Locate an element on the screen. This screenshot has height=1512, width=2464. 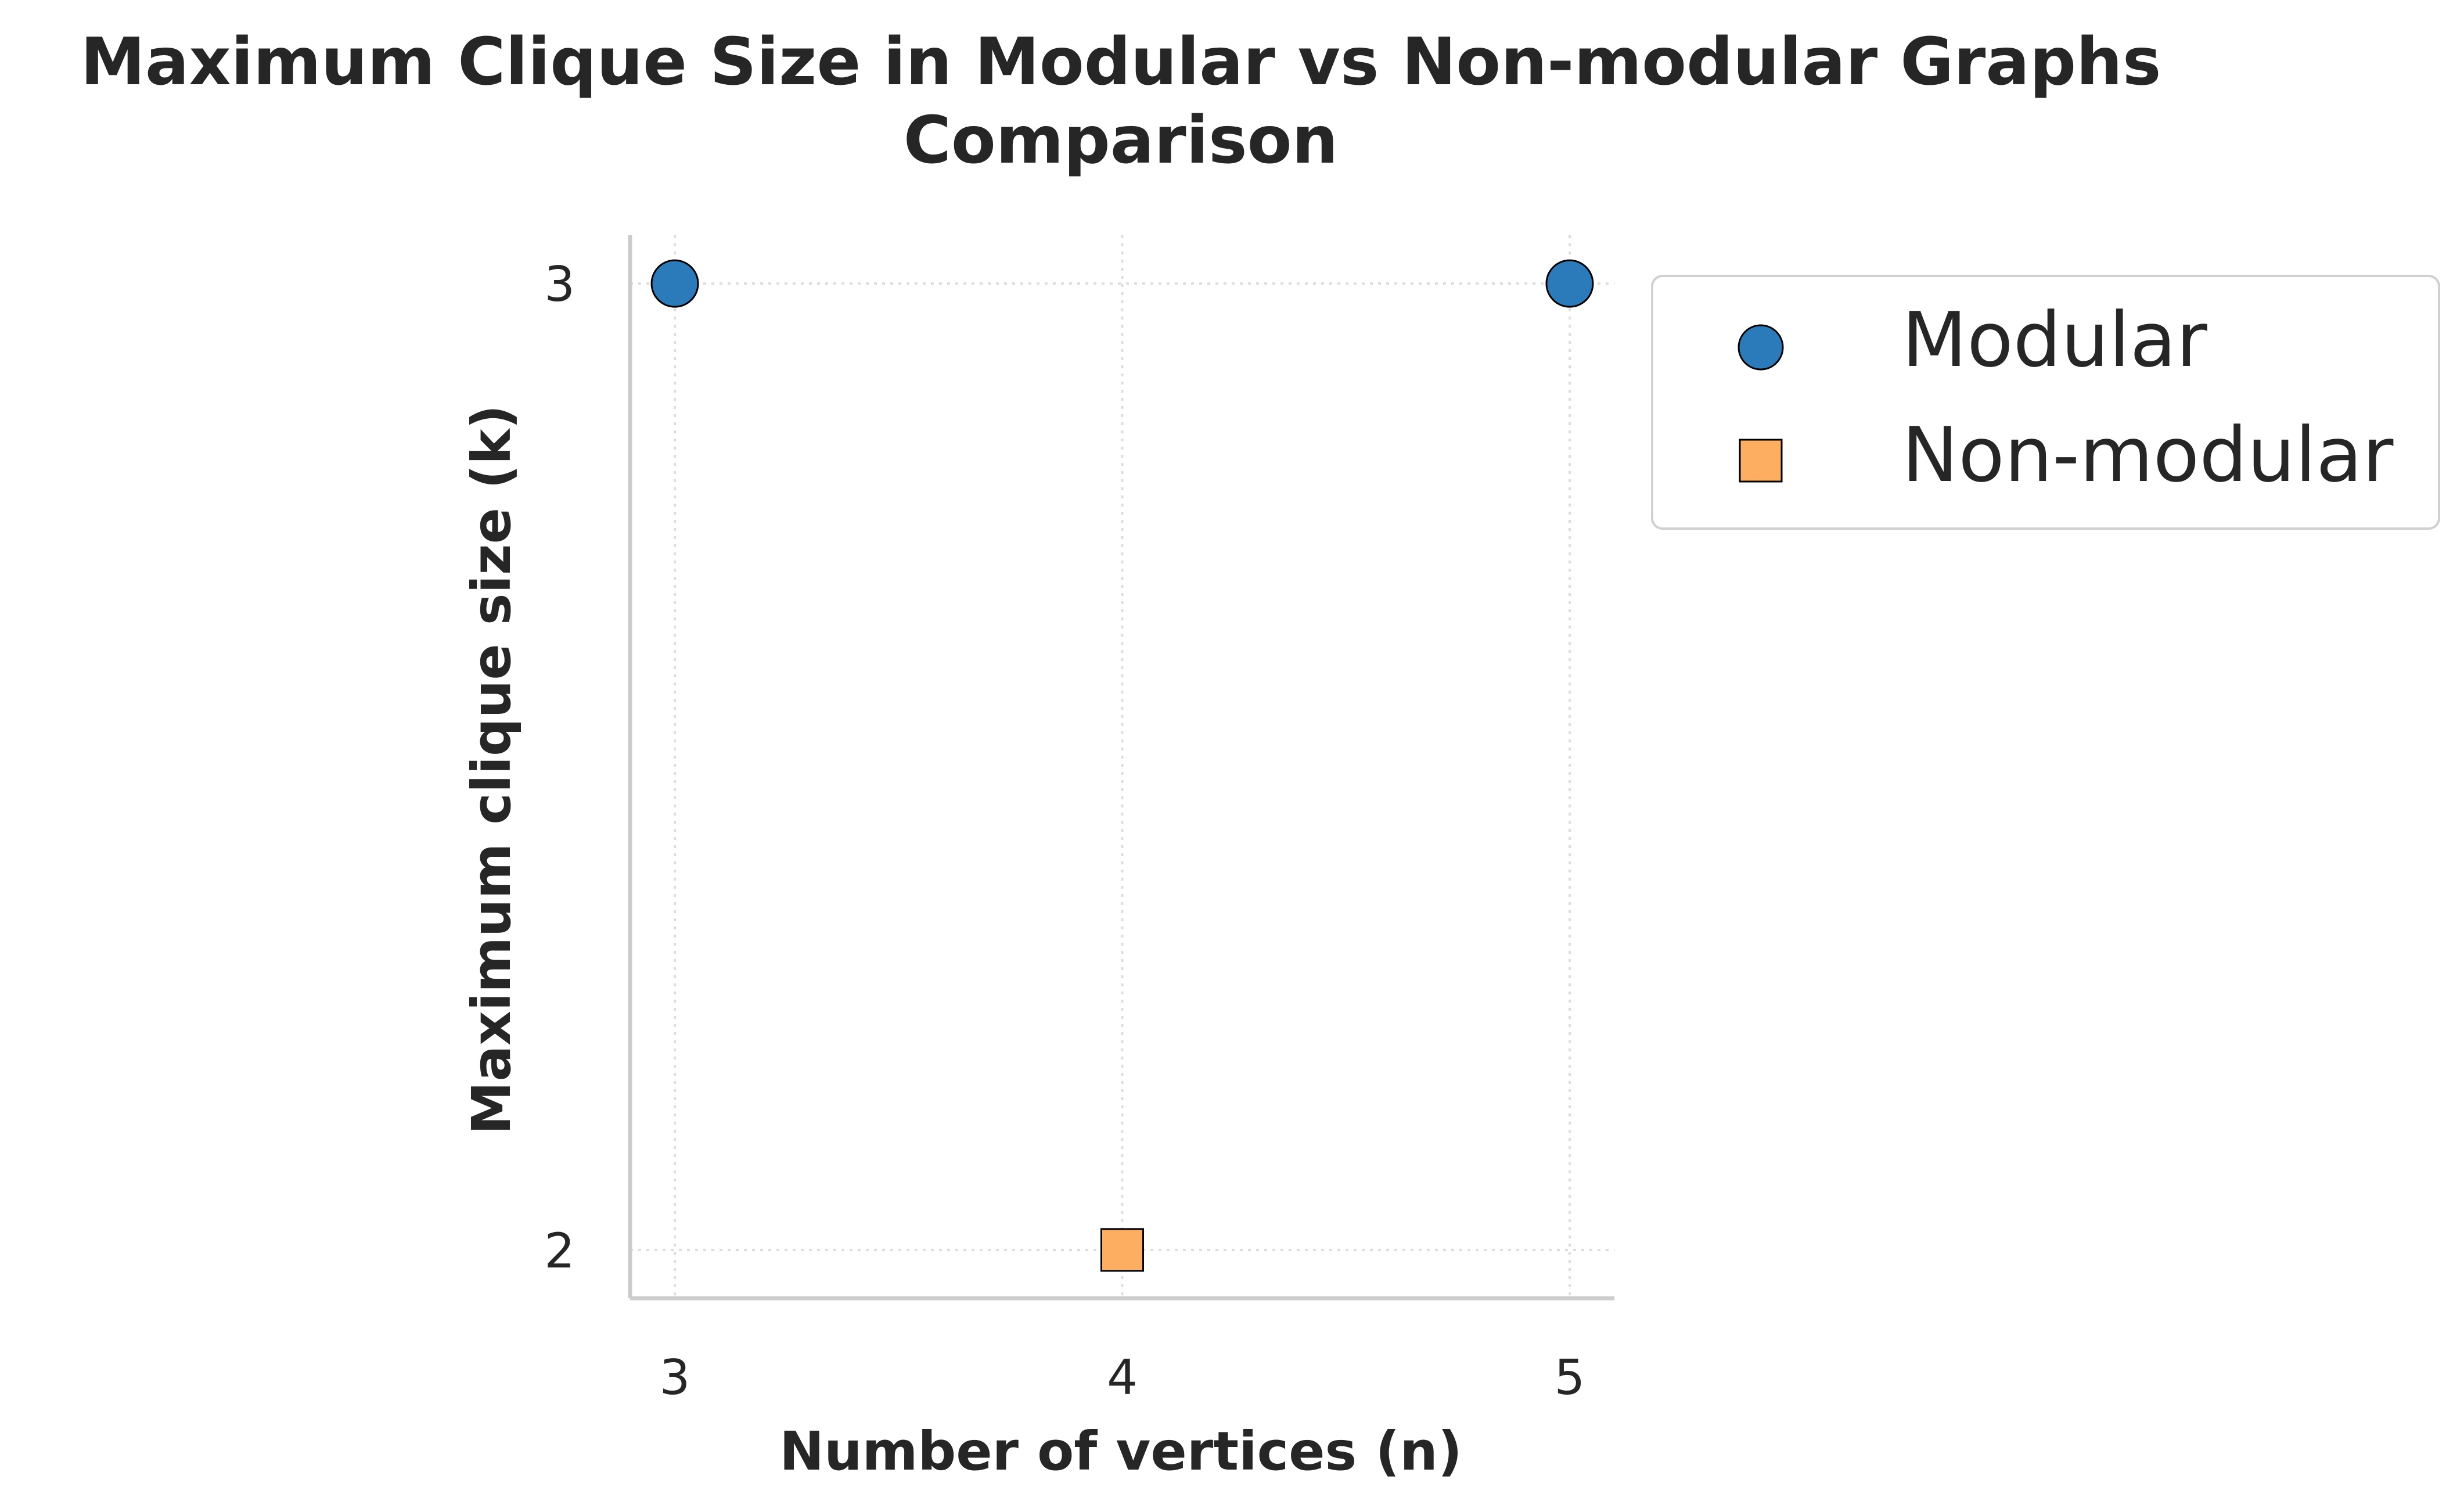
y-tick-label: 3 is located at coordinates (559, 284).